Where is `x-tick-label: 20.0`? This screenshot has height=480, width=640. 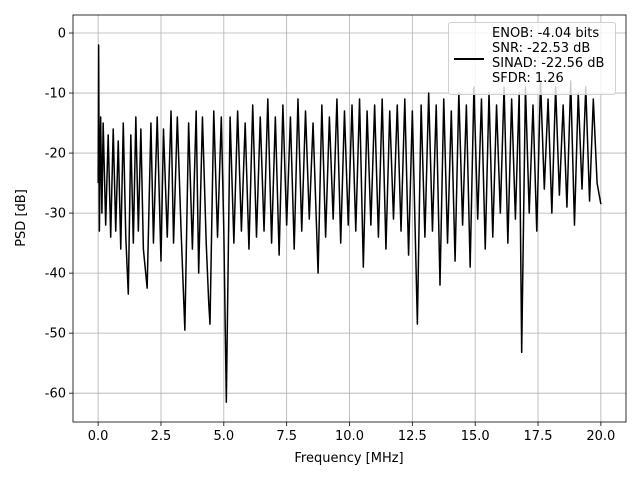
x-tick-label: 20.0 is located at coordinates (600, 436).